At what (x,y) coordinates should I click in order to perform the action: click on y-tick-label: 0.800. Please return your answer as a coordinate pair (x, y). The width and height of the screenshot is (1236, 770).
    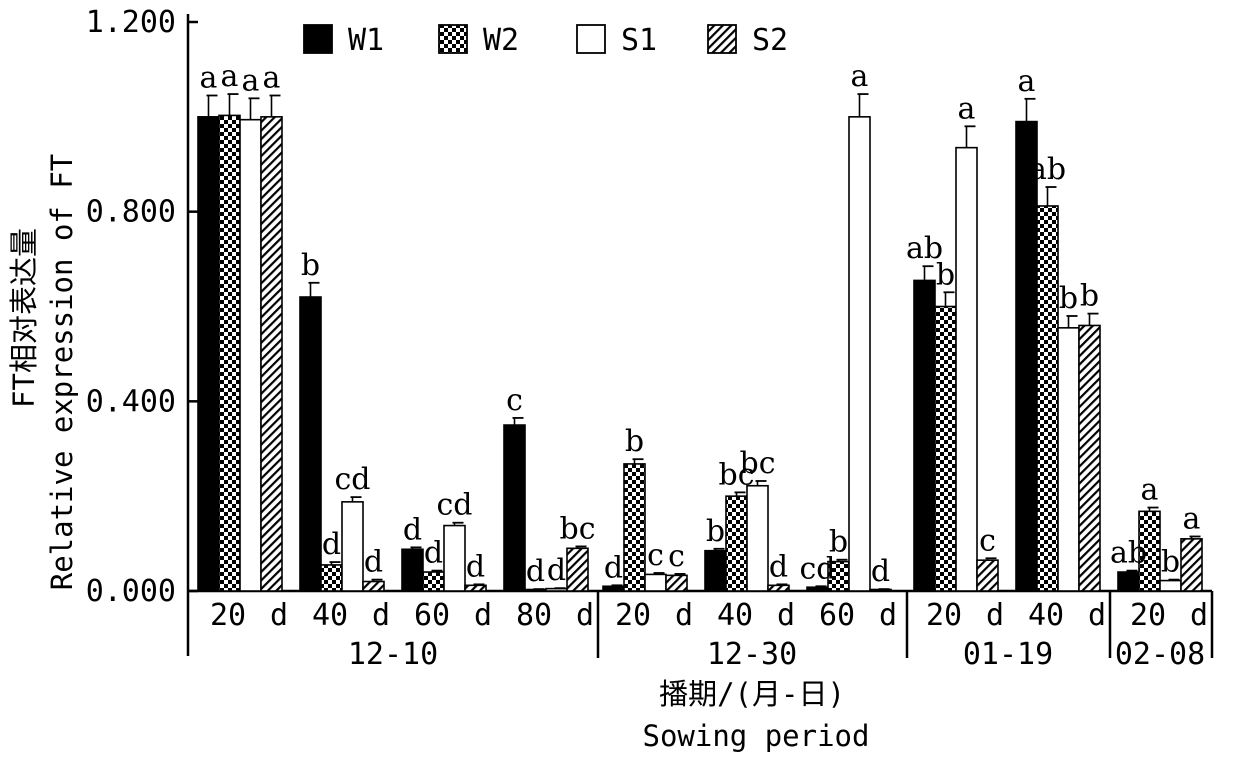
    Looking at the image, I should click on (131, 212).